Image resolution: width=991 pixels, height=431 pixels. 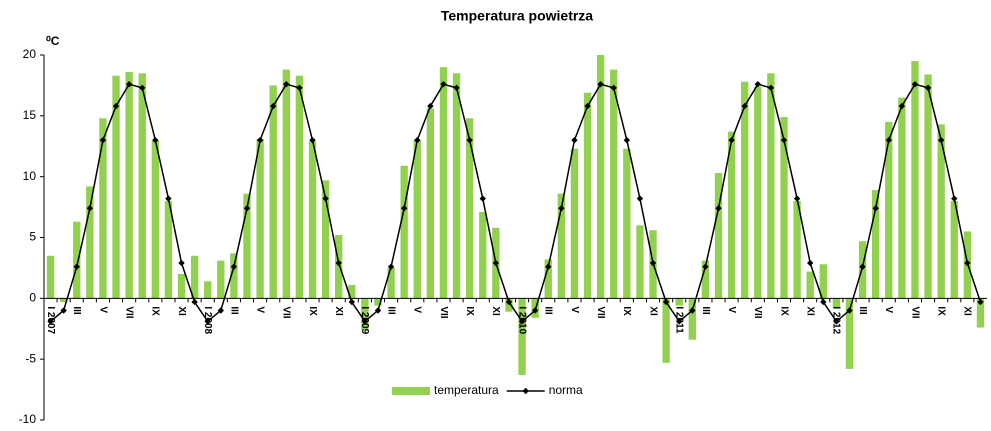 What do you see at coordinates (28, 419) in the screenshot?
I see `y-tick-label: -10` at bounding box center [28, 419].